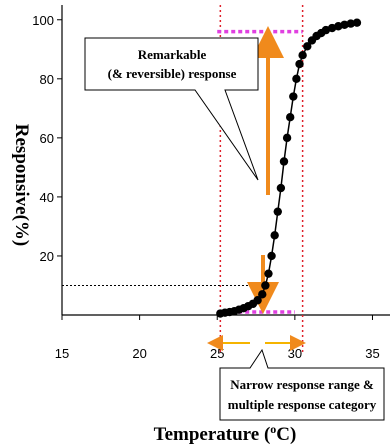  I want to click on y-tick-label: 100, so click(43, 20).